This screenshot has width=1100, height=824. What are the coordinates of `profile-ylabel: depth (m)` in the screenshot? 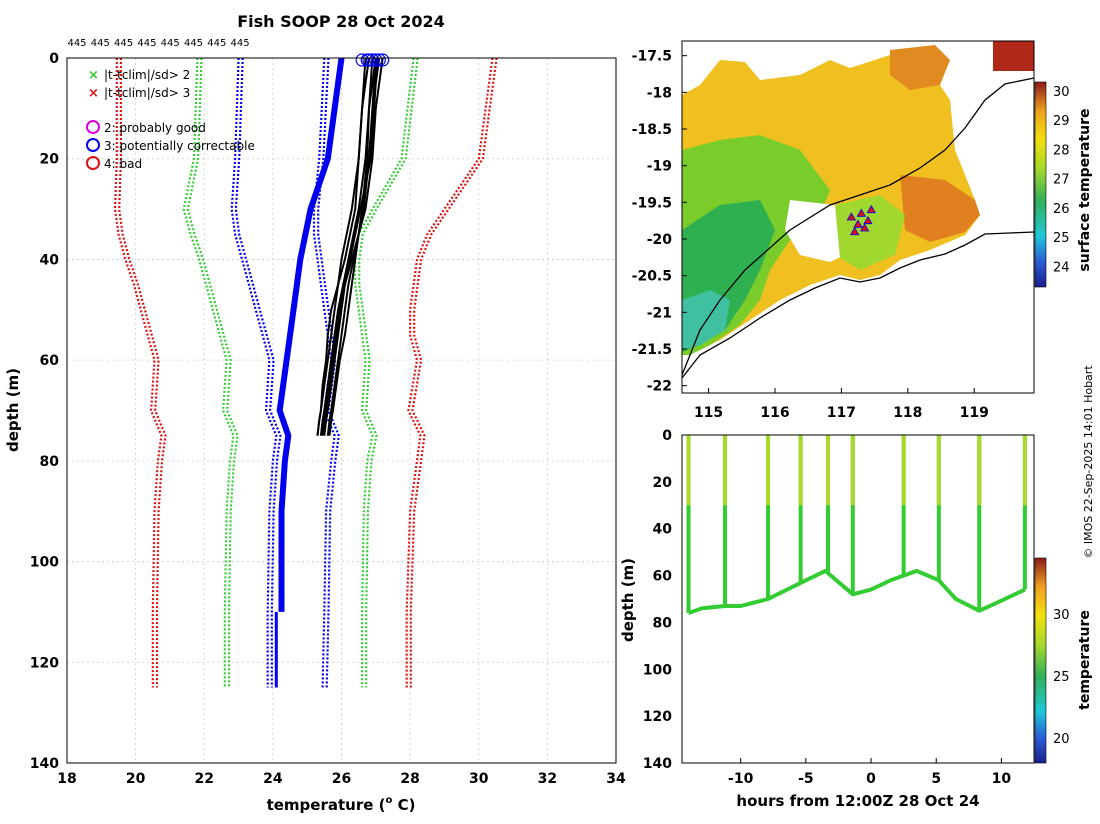 It's located at (13, 410).